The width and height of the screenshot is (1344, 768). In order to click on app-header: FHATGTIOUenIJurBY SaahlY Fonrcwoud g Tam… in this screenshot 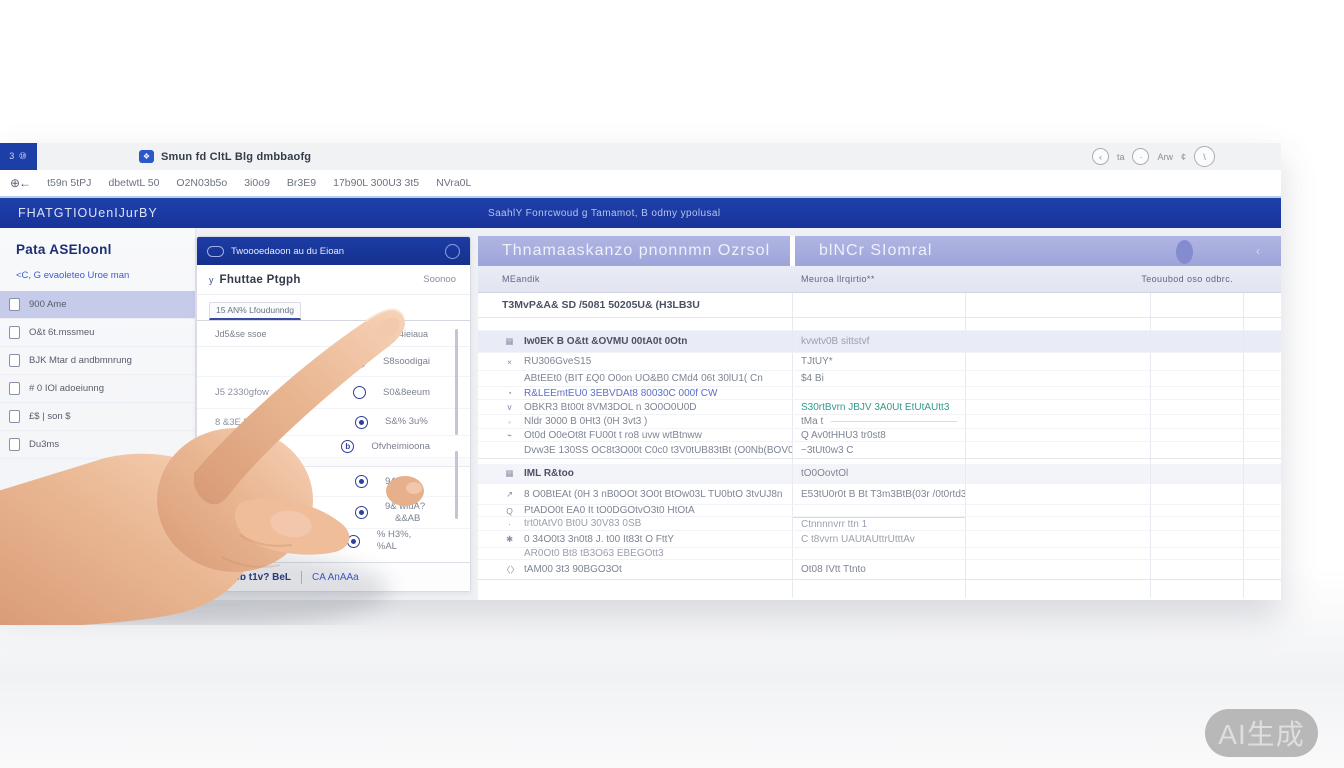, I will do `click(640, 213)`.